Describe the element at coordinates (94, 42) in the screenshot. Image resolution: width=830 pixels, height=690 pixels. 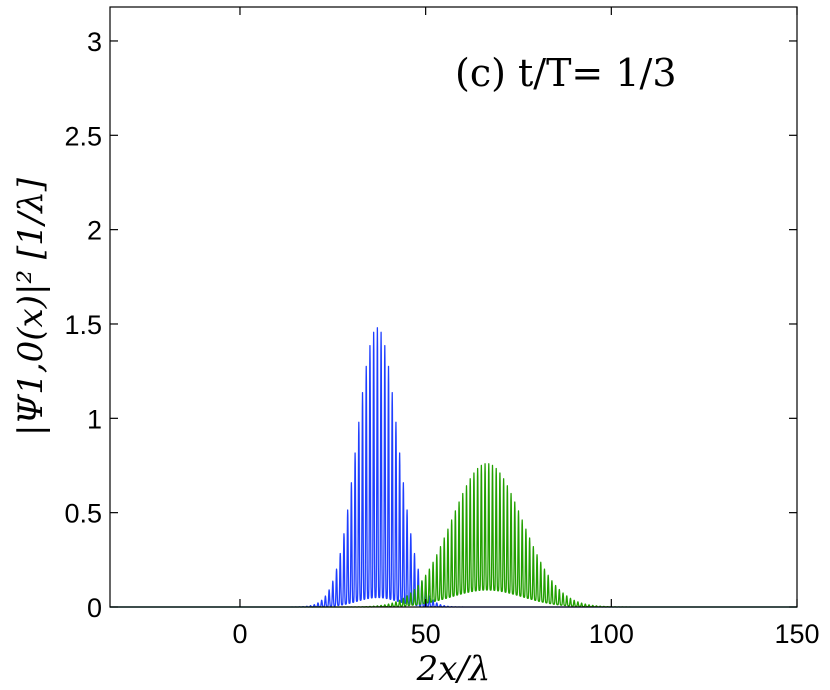
I see `y-tick-label: 3` at that location.